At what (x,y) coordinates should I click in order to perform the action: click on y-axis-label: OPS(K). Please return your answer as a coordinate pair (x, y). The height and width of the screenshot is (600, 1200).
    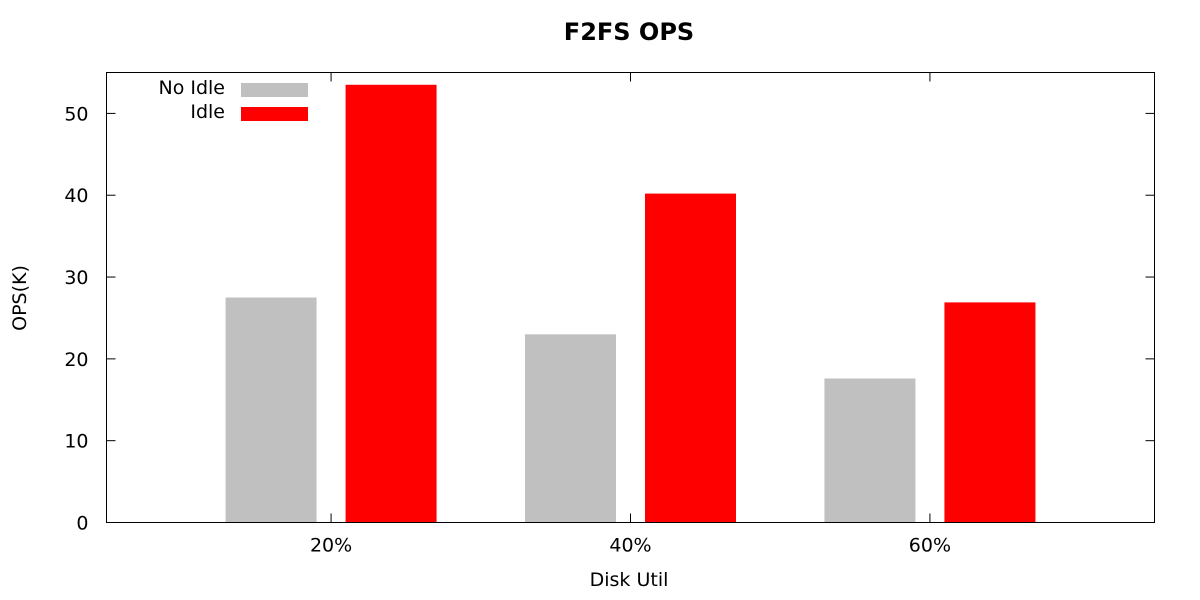
    Looking at the image, I should click on (20, 298).